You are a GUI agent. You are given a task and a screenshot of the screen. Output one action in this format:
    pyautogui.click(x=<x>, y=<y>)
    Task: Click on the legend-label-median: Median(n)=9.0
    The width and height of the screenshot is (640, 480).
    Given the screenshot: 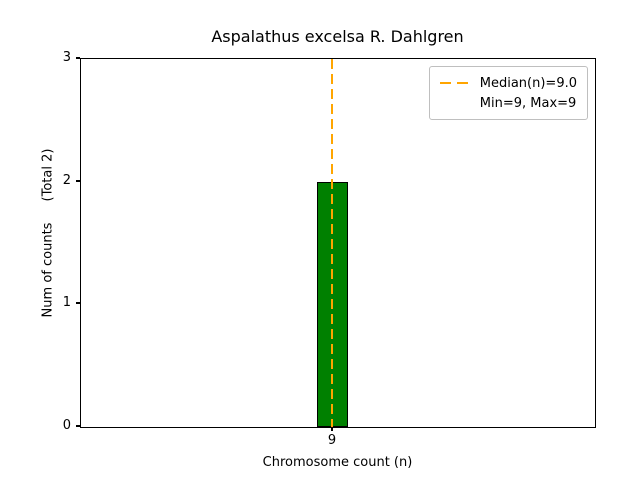 What is the action you would take?
    pyautogui.click(x=528, y=83)
    